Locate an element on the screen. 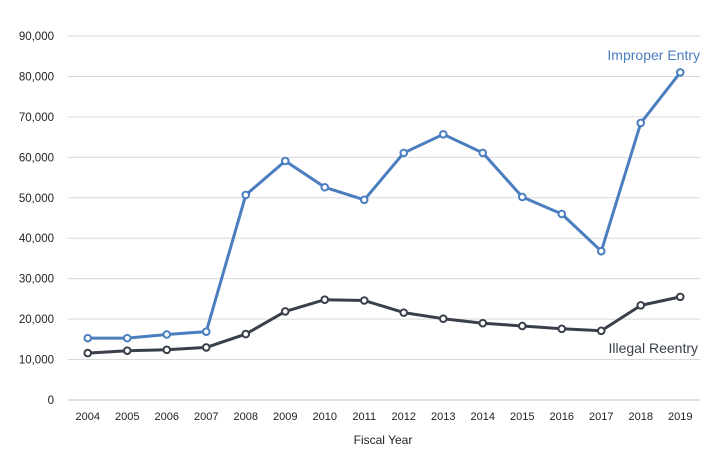  series-illegal-reentry is located at coordinates (384, 325).